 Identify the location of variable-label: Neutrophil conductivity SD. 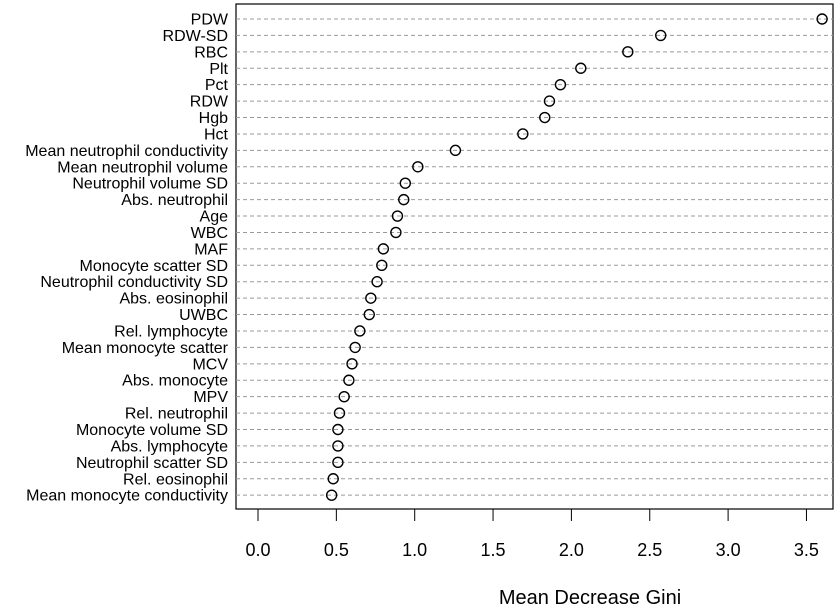
(134, 282).